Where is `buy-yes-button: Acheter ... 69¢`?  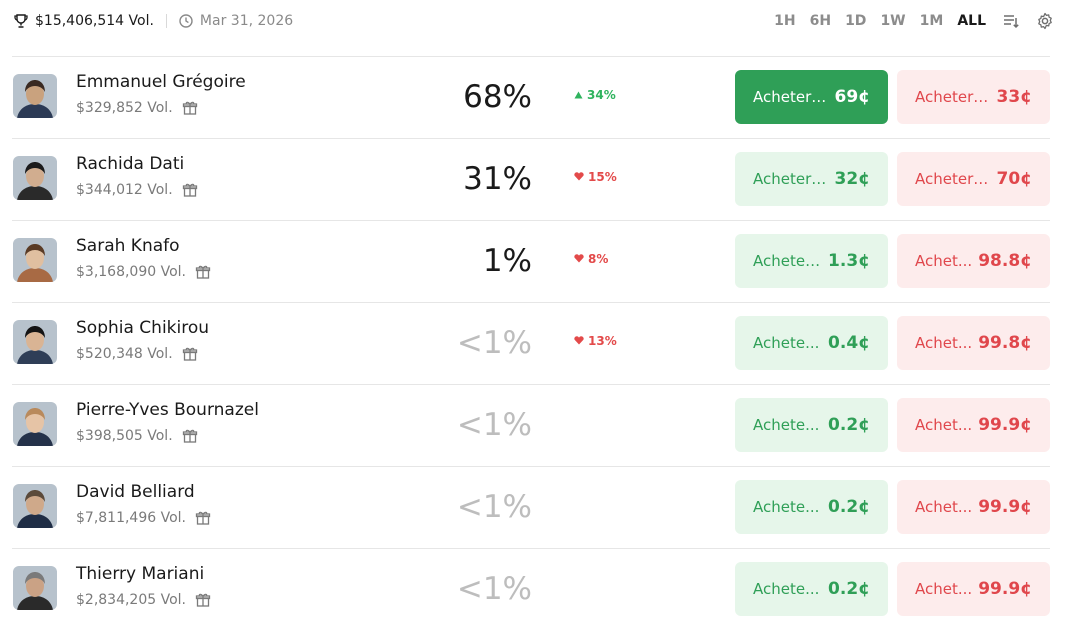
buy-yes-button: Acheter ... 69¢ is located at coordinates (811, 97).